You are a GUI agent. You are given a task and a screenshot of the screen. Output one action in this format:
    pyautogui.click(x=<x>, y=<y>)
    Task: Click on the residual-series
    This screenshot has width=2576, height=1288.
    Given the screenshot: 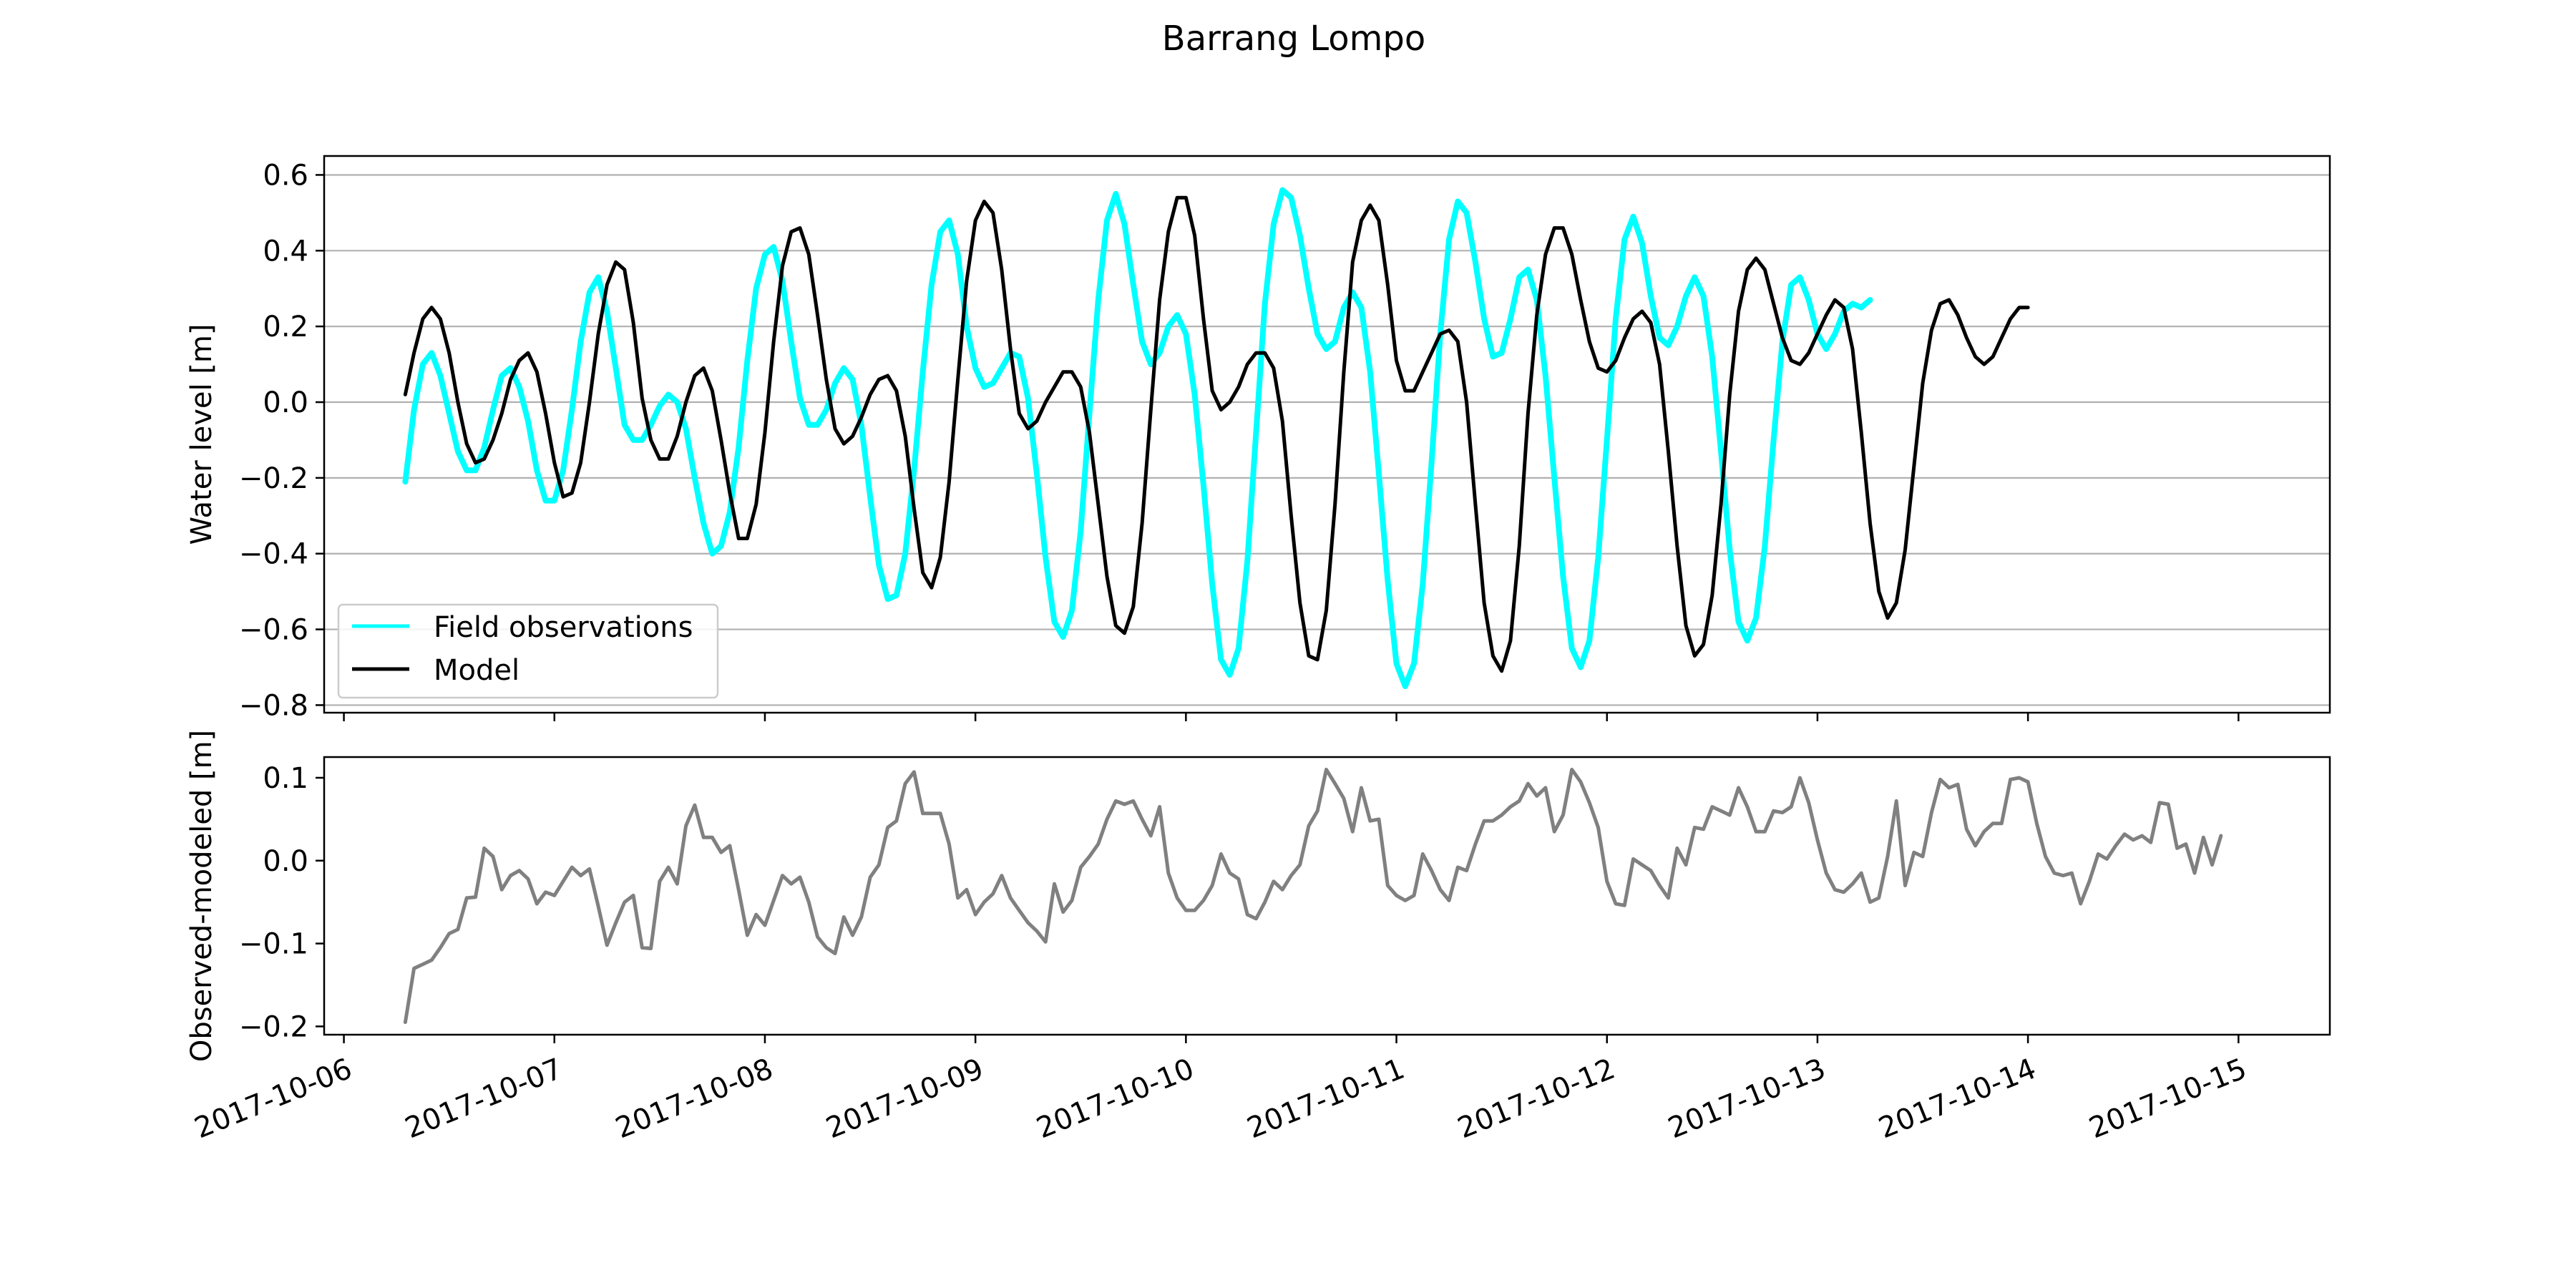 What is the action you would take?
    pyautogui.click(x=1313, y=896)
    